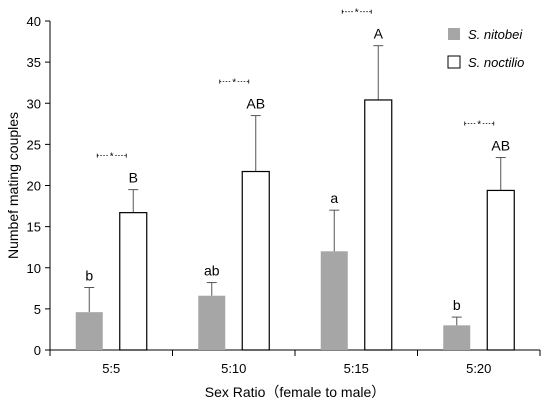 This screenshot has height=407, width=550. Describe the element at coordinates (34, 62) in the screenshot. I see `y-tick-label: 35` at that location.